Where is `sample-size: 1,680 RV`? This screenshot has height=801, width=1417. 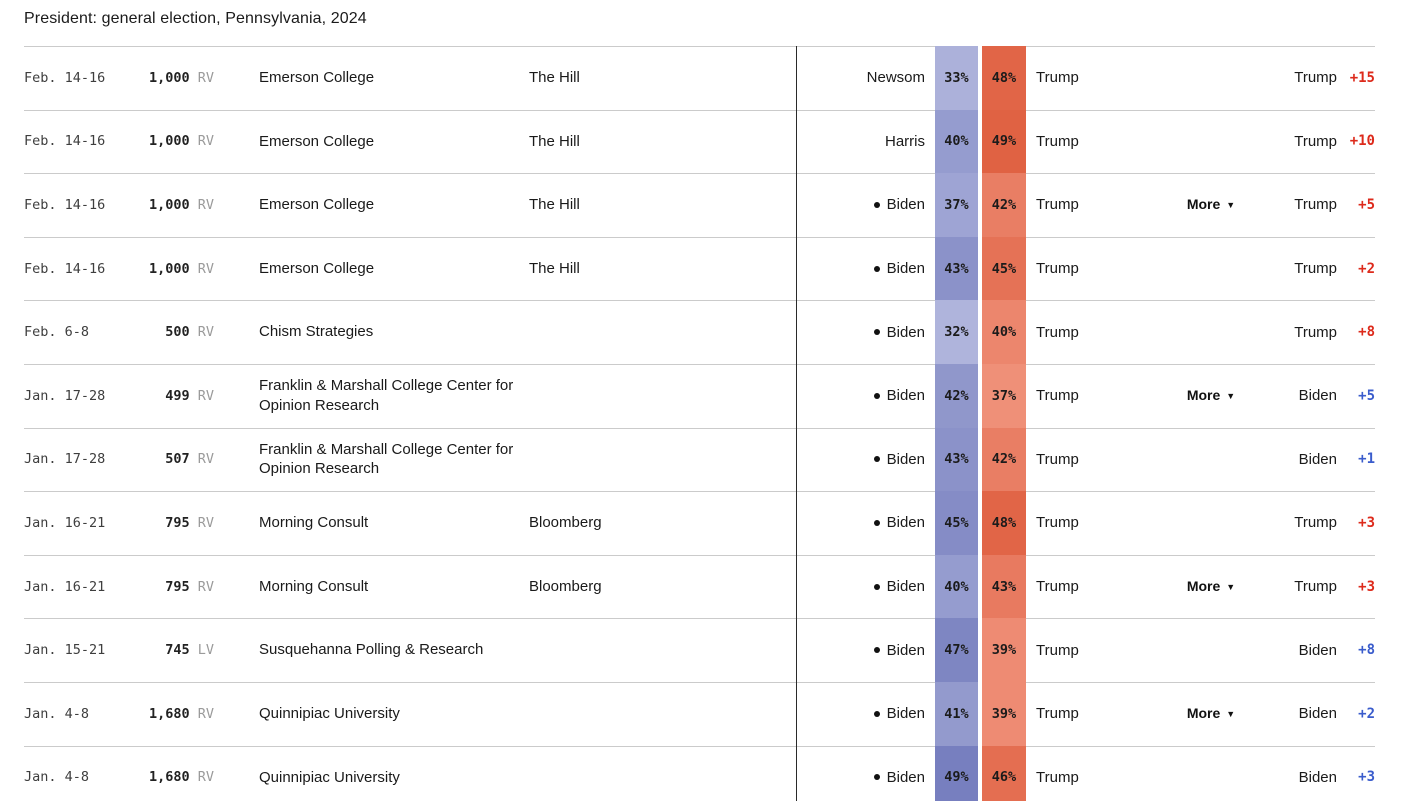
sample-size: 1,680 RV is located at coordinates (179, 714).